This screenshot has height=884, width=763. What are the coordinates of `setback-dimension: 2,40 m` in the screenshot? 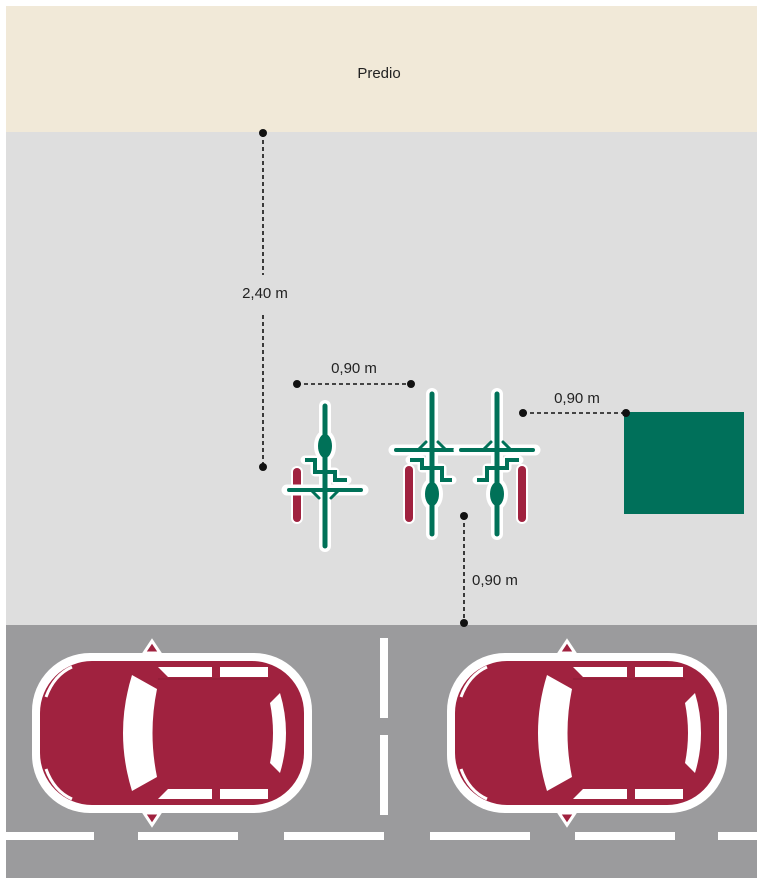 It's located at (265, 300).